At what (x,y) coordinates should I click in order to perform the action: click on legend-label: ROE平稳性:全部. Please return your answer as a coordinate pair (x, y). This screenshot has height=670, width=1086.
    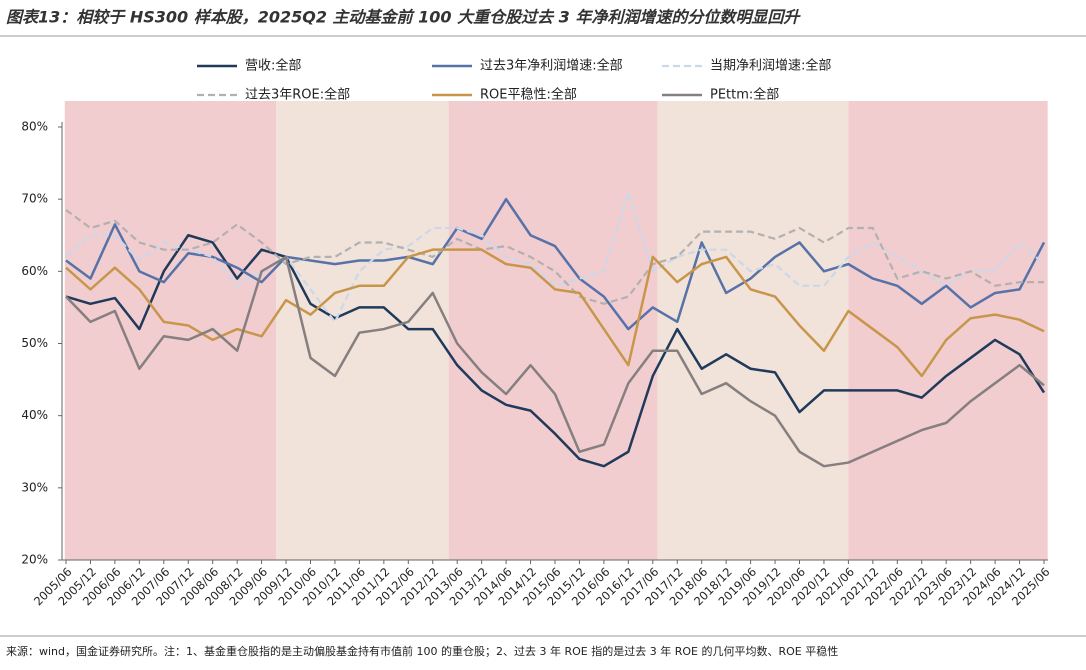
    Looking at the image, I should click on (528, 95).